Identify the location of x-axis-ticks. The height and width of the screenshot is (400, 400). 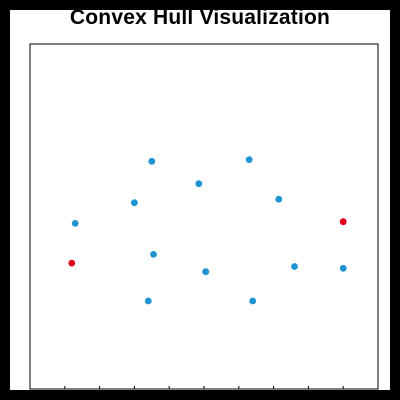
(204, 387).